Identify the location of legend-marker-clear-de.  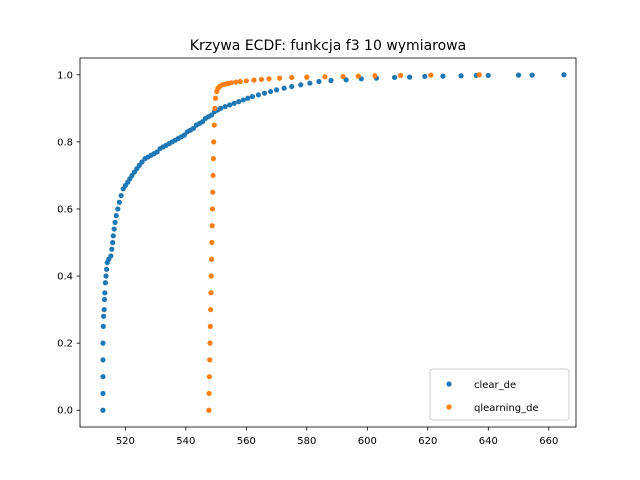
(449, 384).